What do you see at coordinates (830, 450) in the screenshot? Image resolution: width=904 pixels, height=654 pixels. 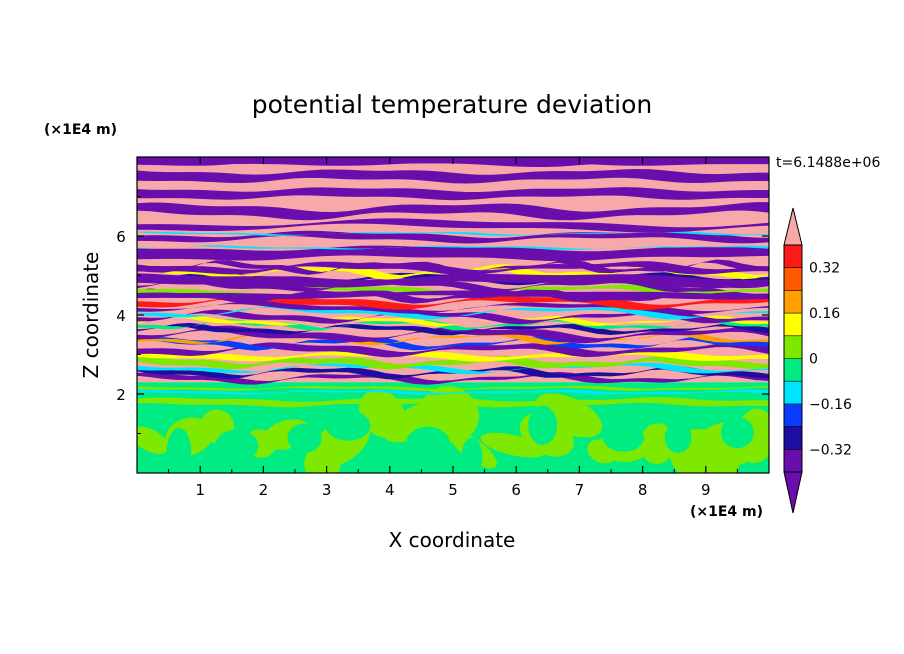 I see `colorbar-label: −0.32` at bounding box center [830, 450].